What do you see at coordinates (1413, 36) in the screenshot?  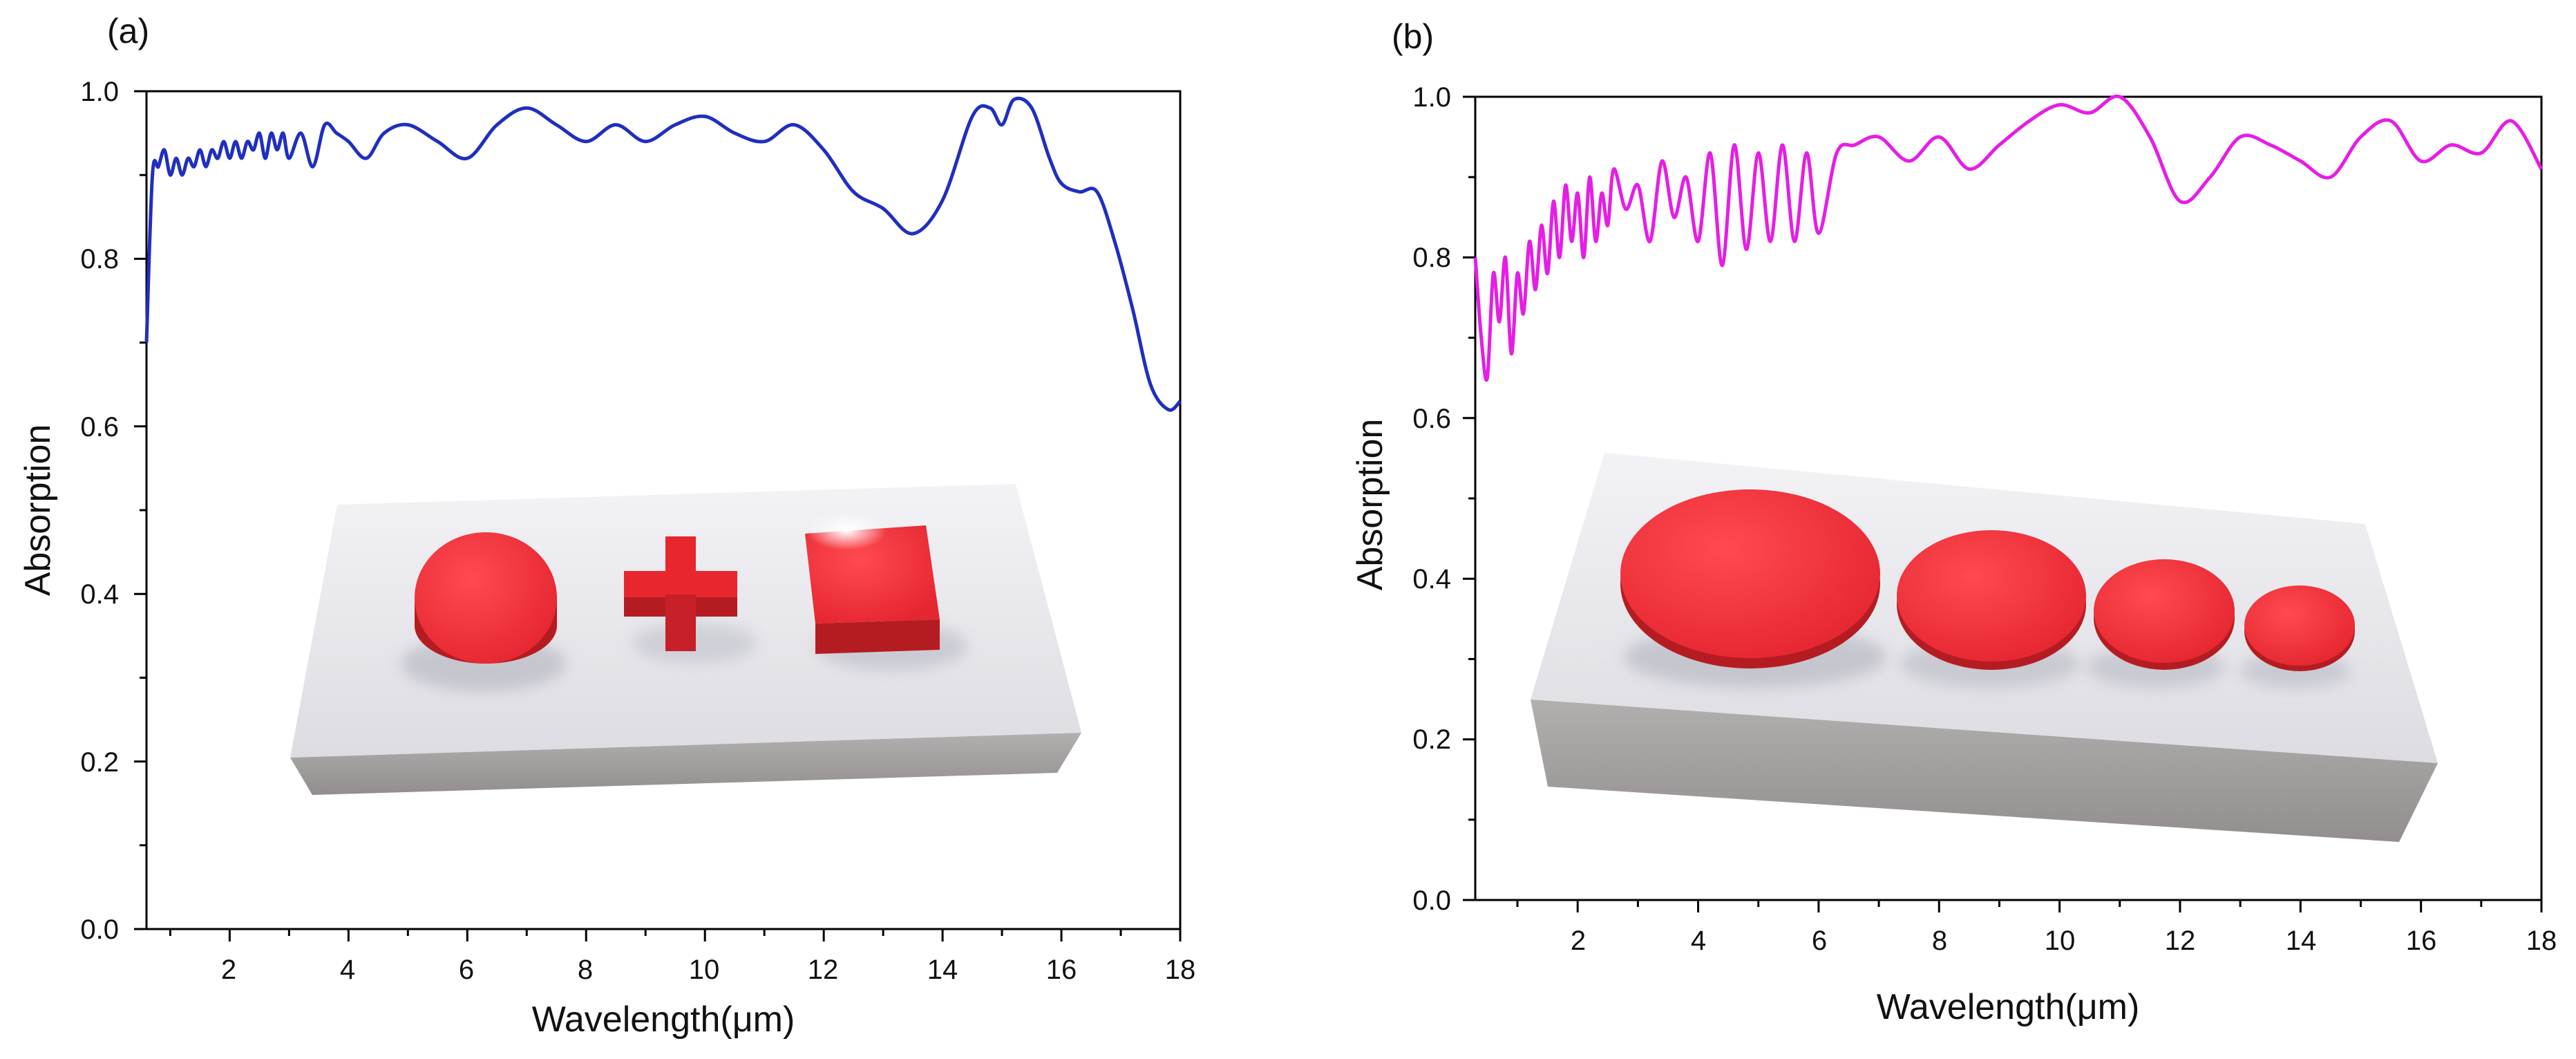 I see `panel-b-label: (b)` at bounding box center [1413, 36].